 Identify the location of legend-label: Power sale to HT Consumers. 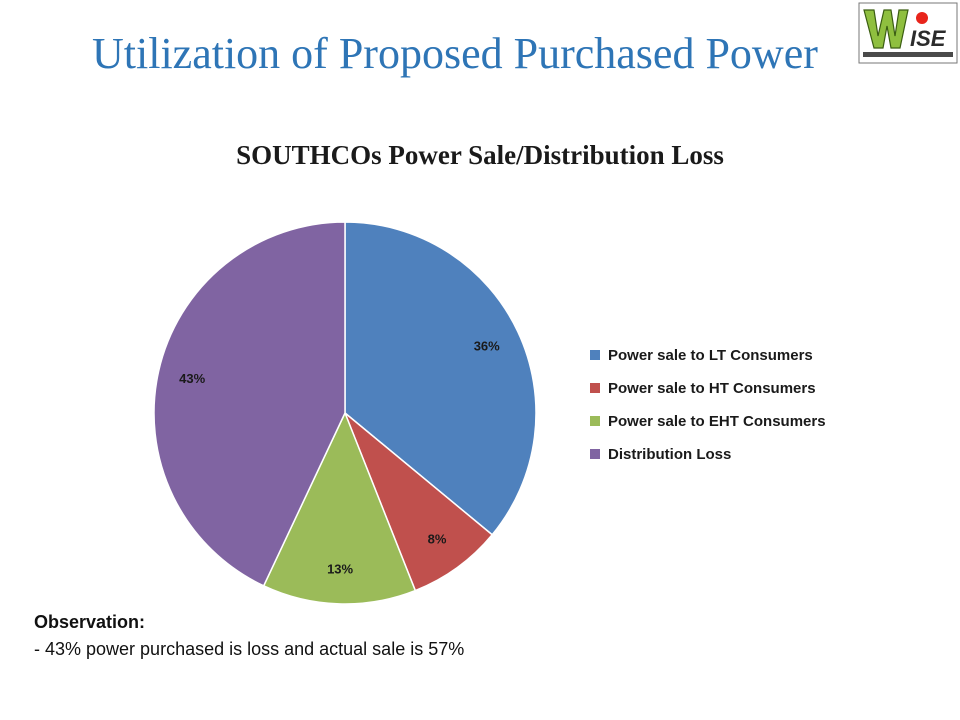
(712, 388).